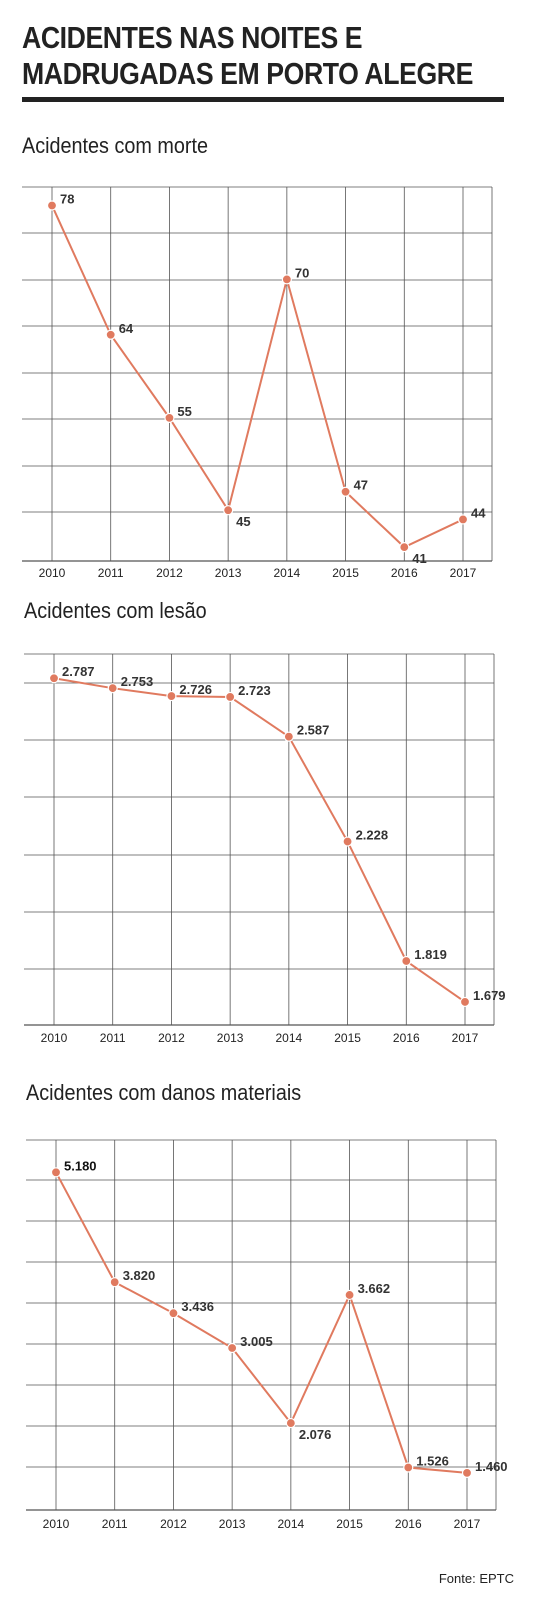  What do you see at coordinates (139, 1275) in the screenshot?
I see `data-label: 3.820` at bounding box center [139, 1275].